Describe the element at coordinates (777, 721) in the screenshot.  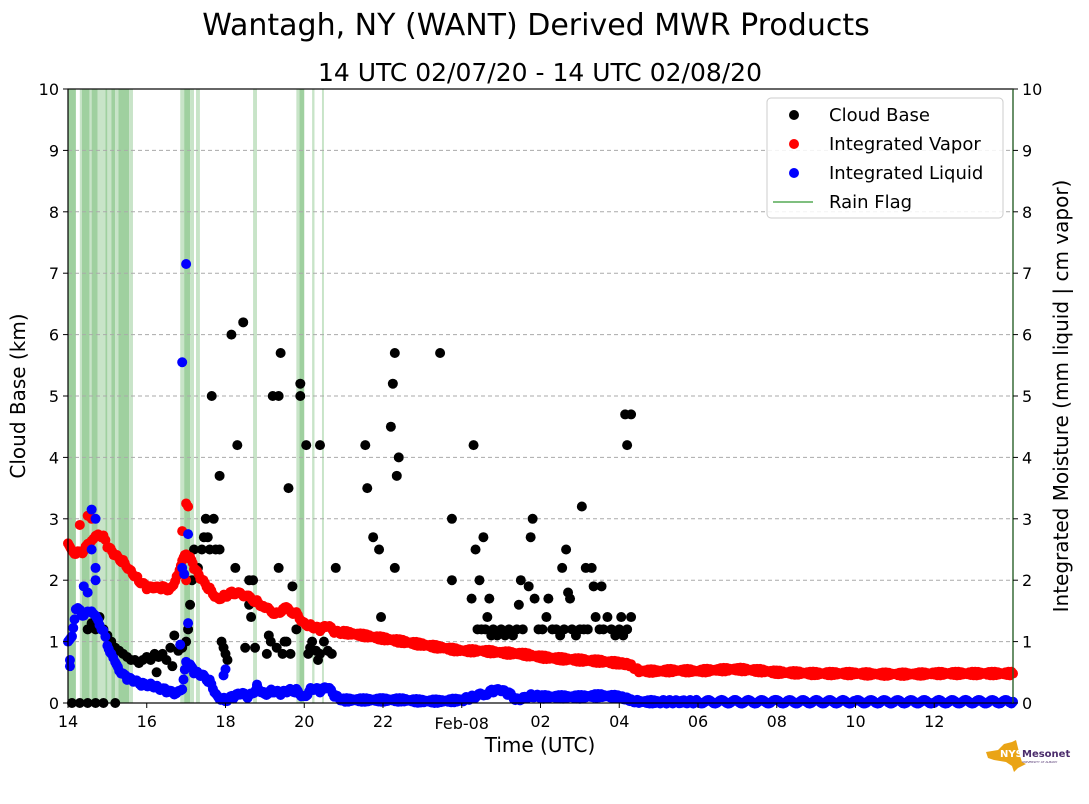
I see `x-tick-label: 08` at that location.